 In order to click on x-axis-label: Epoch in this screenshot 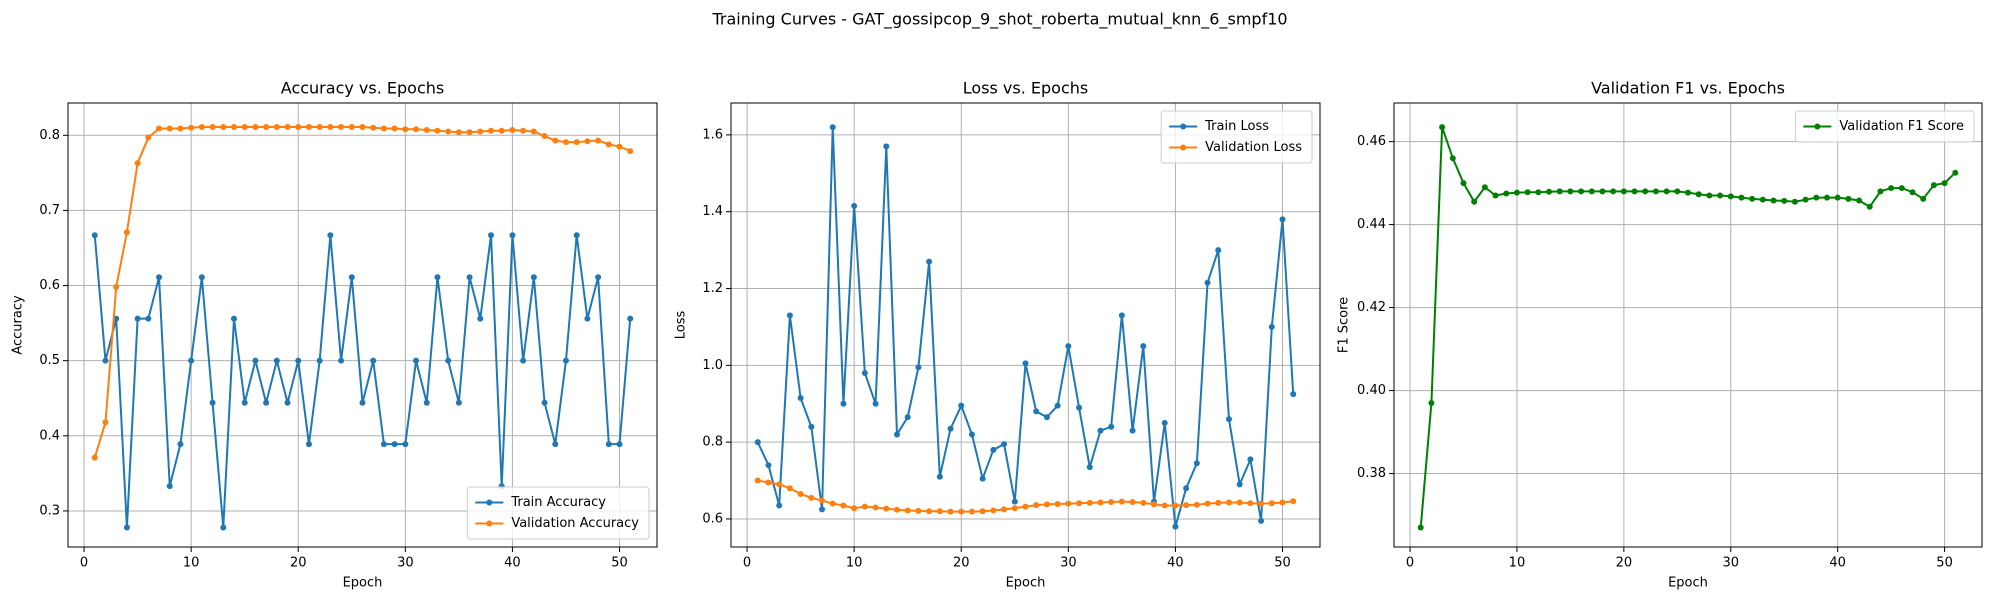, I will do `click(1688, 583)`.